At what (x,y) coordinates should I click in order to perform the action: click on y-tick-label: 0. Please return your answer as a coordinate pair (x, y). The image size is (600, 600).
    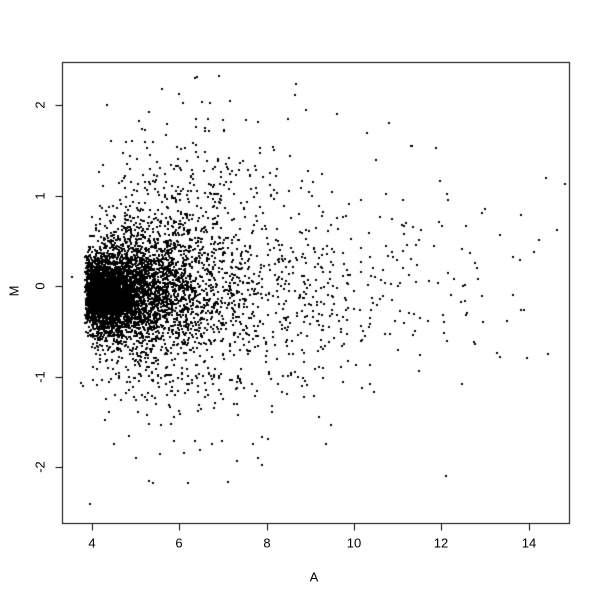
    Looking at the image, I should click on (40, 286).